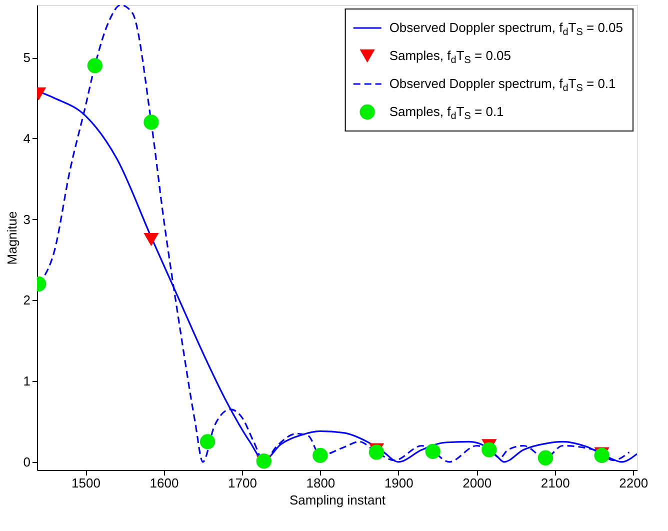 The height and width of the screenshot is (531, 668). What do you see at coordinates (633, 483) in the screenshot?
I see `x-tick-label: 2200` at bounding box center [633, 483].